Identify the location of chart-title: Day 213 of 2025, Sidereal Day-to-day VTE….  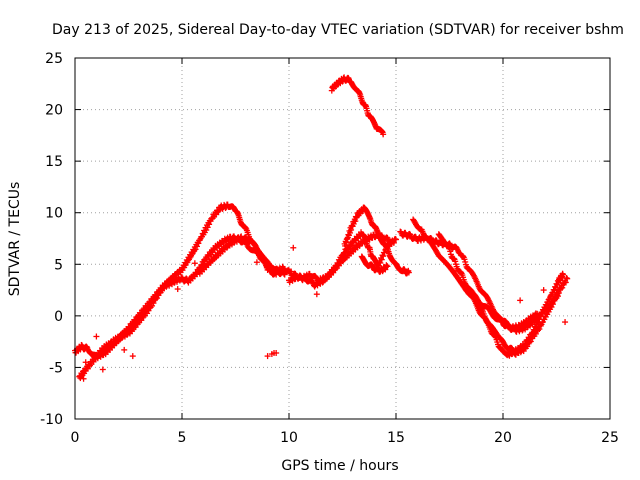
(338, 30).